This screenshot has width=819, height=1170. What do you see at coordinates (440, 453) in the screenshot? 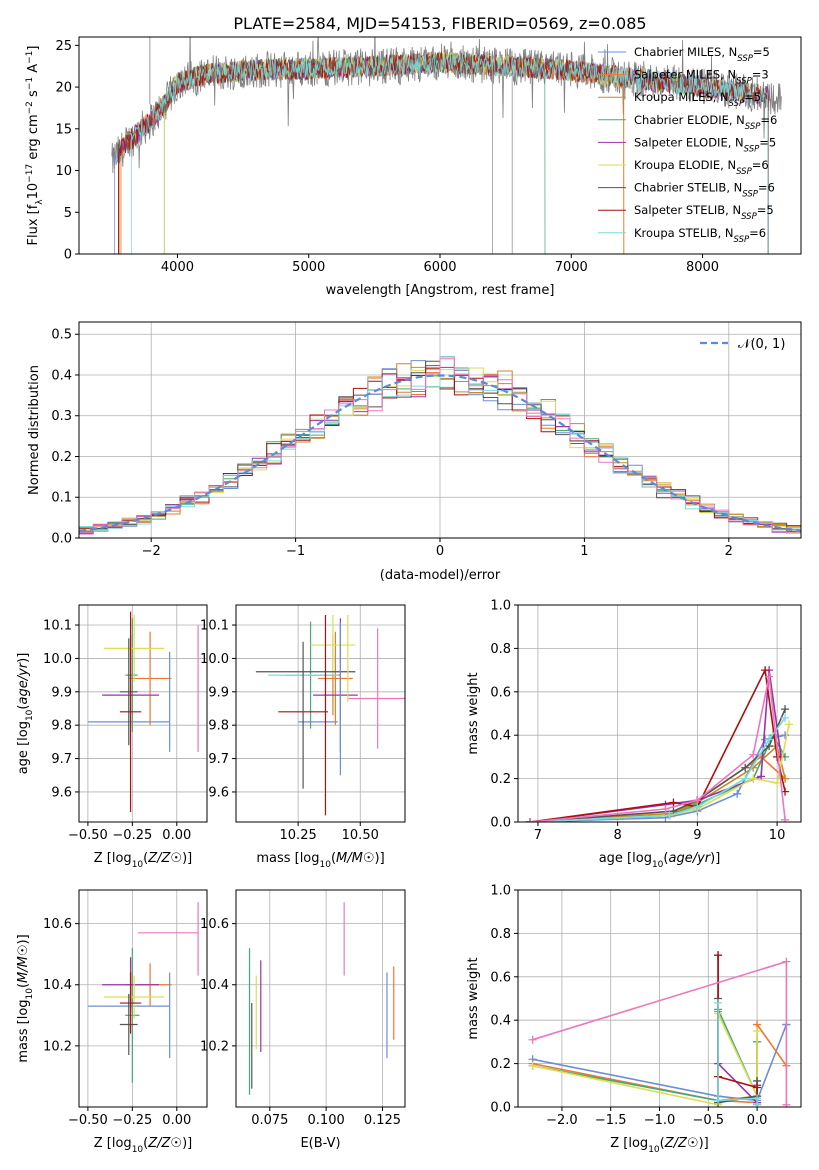
I see `normal-curve` at bounding box center [440, 453].